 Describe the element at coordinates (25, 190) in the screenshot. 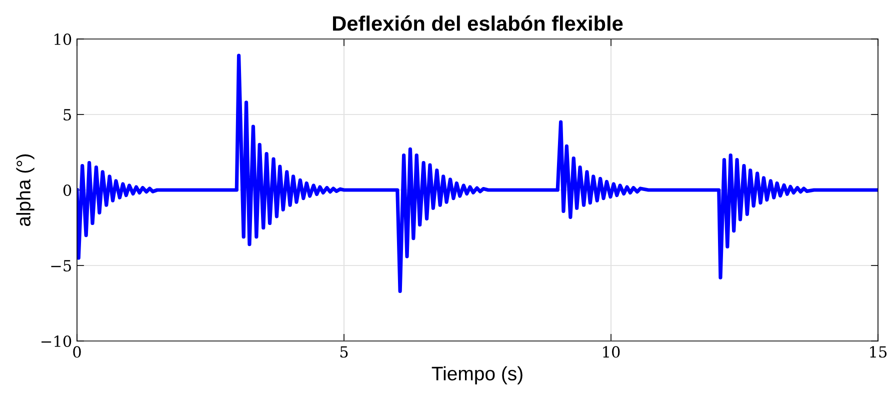

I see `y-axis-title: alpha (°)` at that location.